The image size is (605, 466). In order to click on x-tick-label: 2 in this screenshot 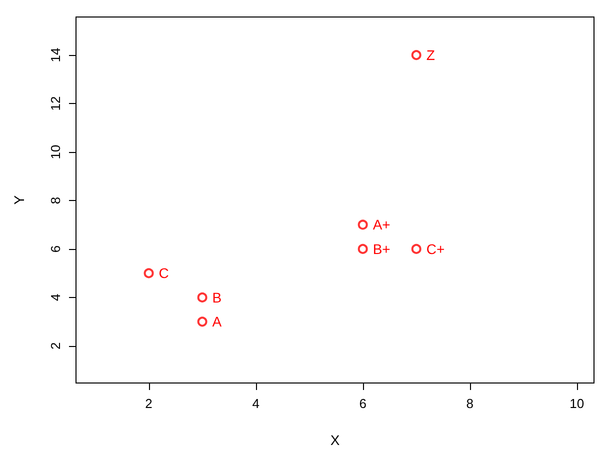, I will do `click(148, 403)`.